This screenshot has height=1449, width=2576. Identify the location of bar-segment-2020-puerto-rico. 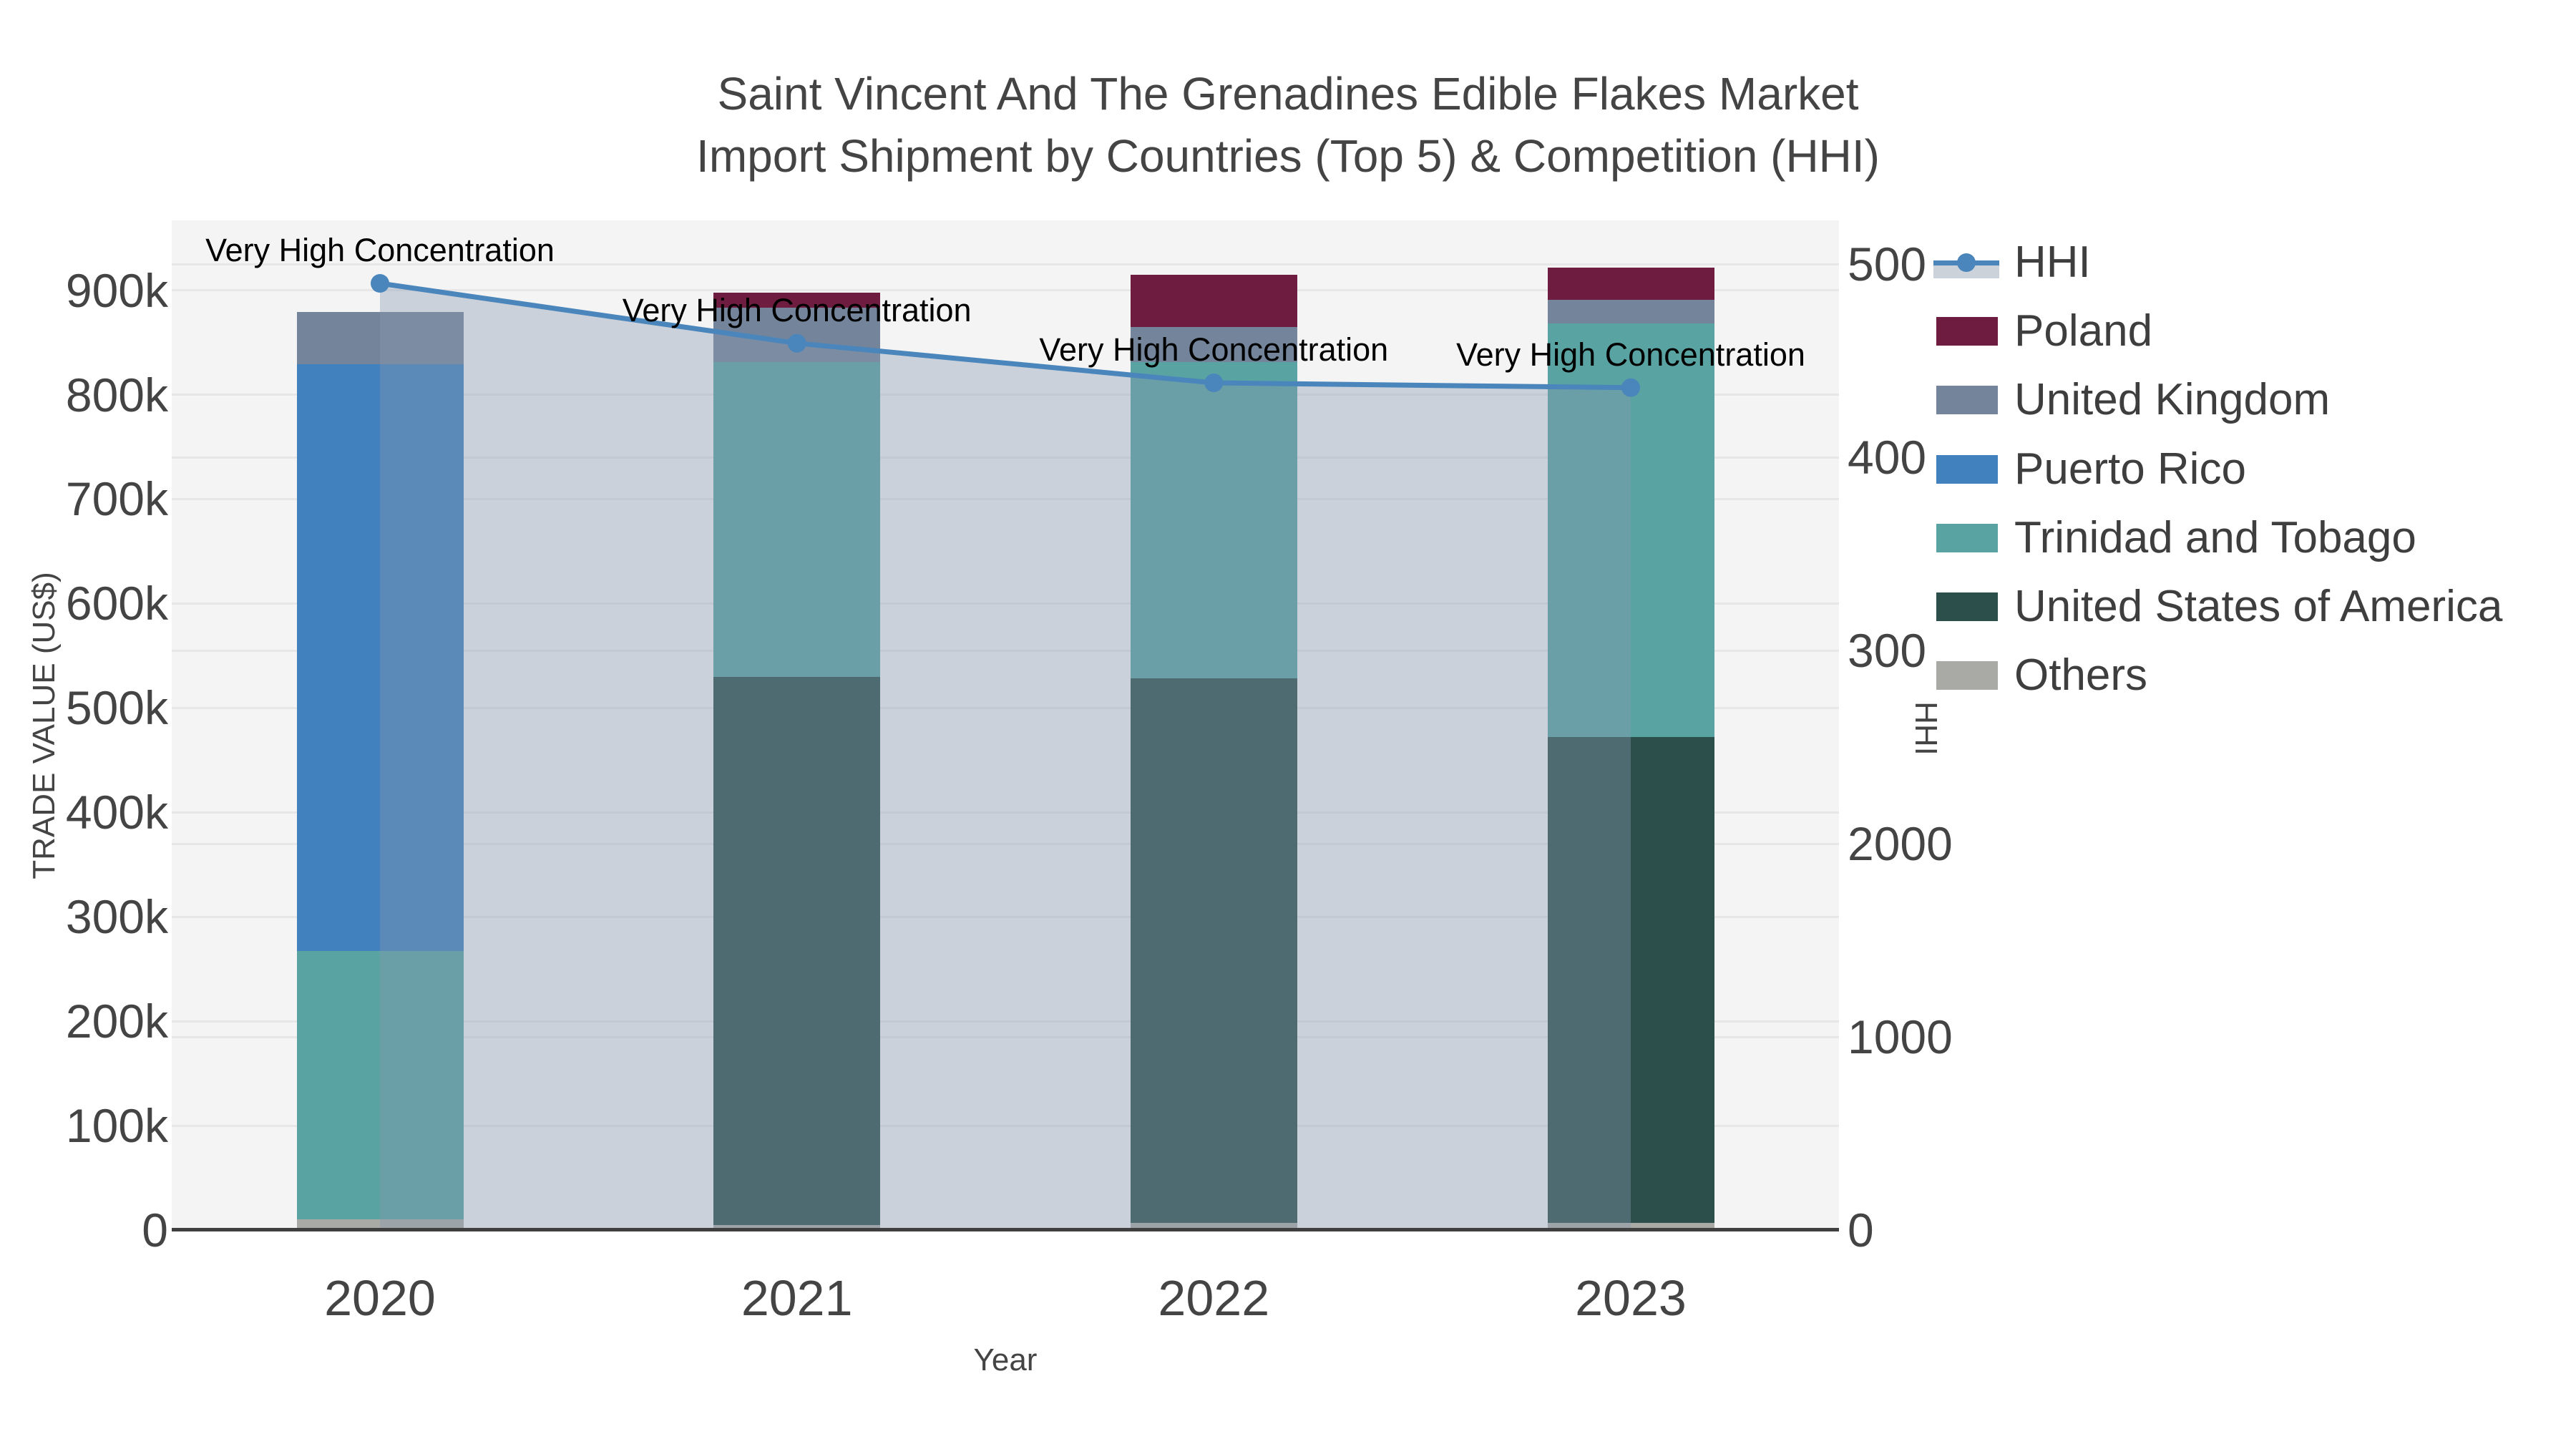
(380, 658).